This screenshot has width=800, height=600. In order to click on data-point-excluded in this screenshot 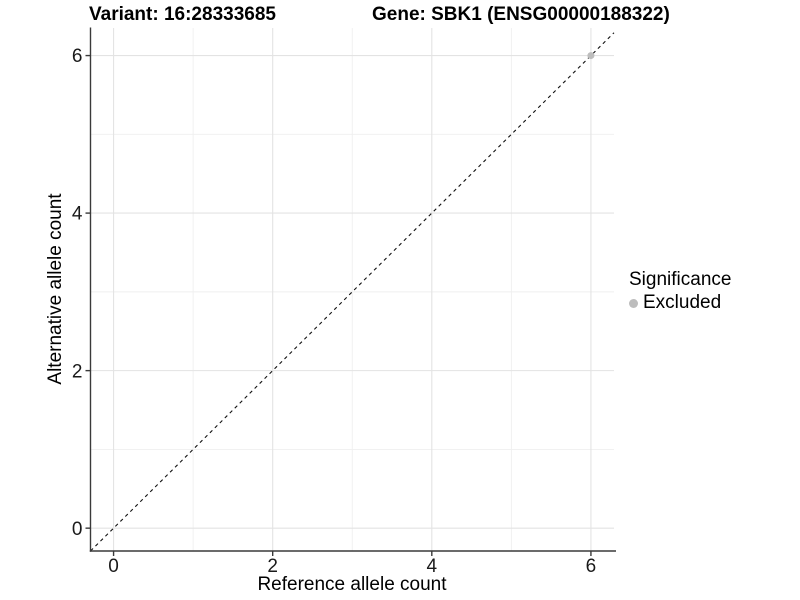, I will do `click(591, 56)`.